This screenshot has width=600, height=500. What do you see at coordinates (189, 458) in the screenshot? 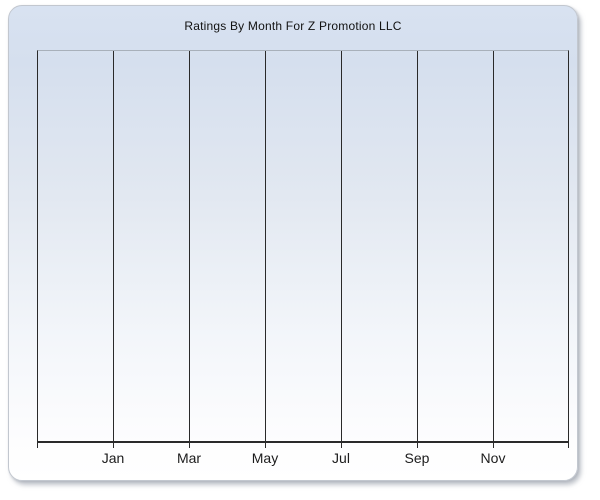
I see `x-axis-label-mar: Mar` at bounding box center [189, 458].